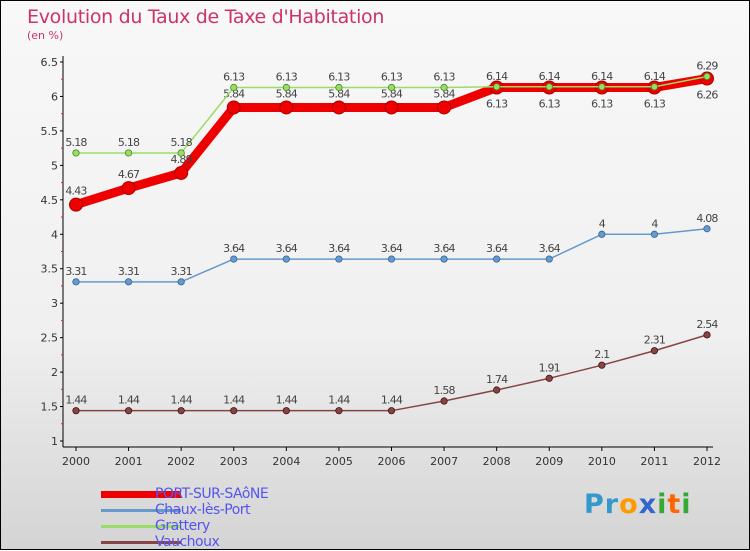 Image resolution: width=750 pixels, height=551 pixels. Describe the element at coordinates (444, 390) in the screenshot. I see `data-label: 1.58` at that location.